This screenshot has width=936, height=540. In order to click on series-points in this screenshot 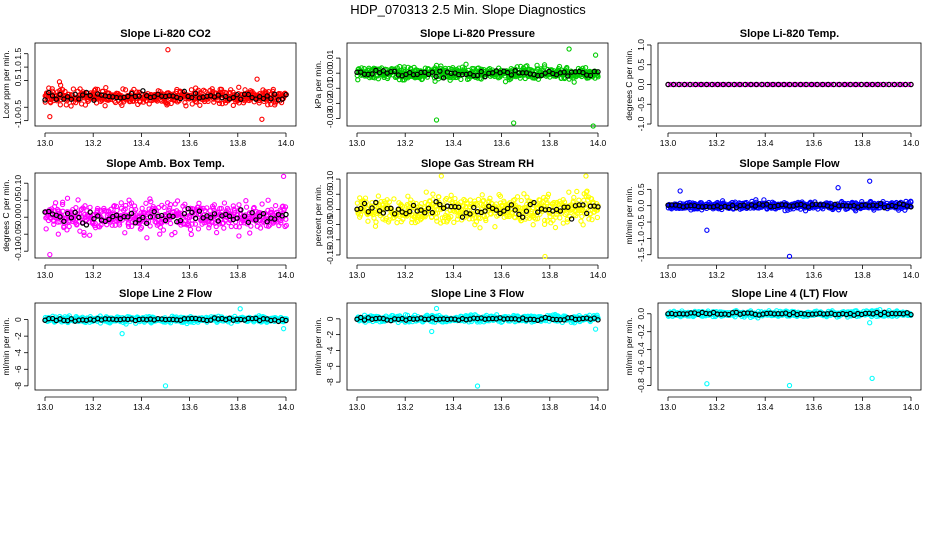, I will do `click(166, 347)`.